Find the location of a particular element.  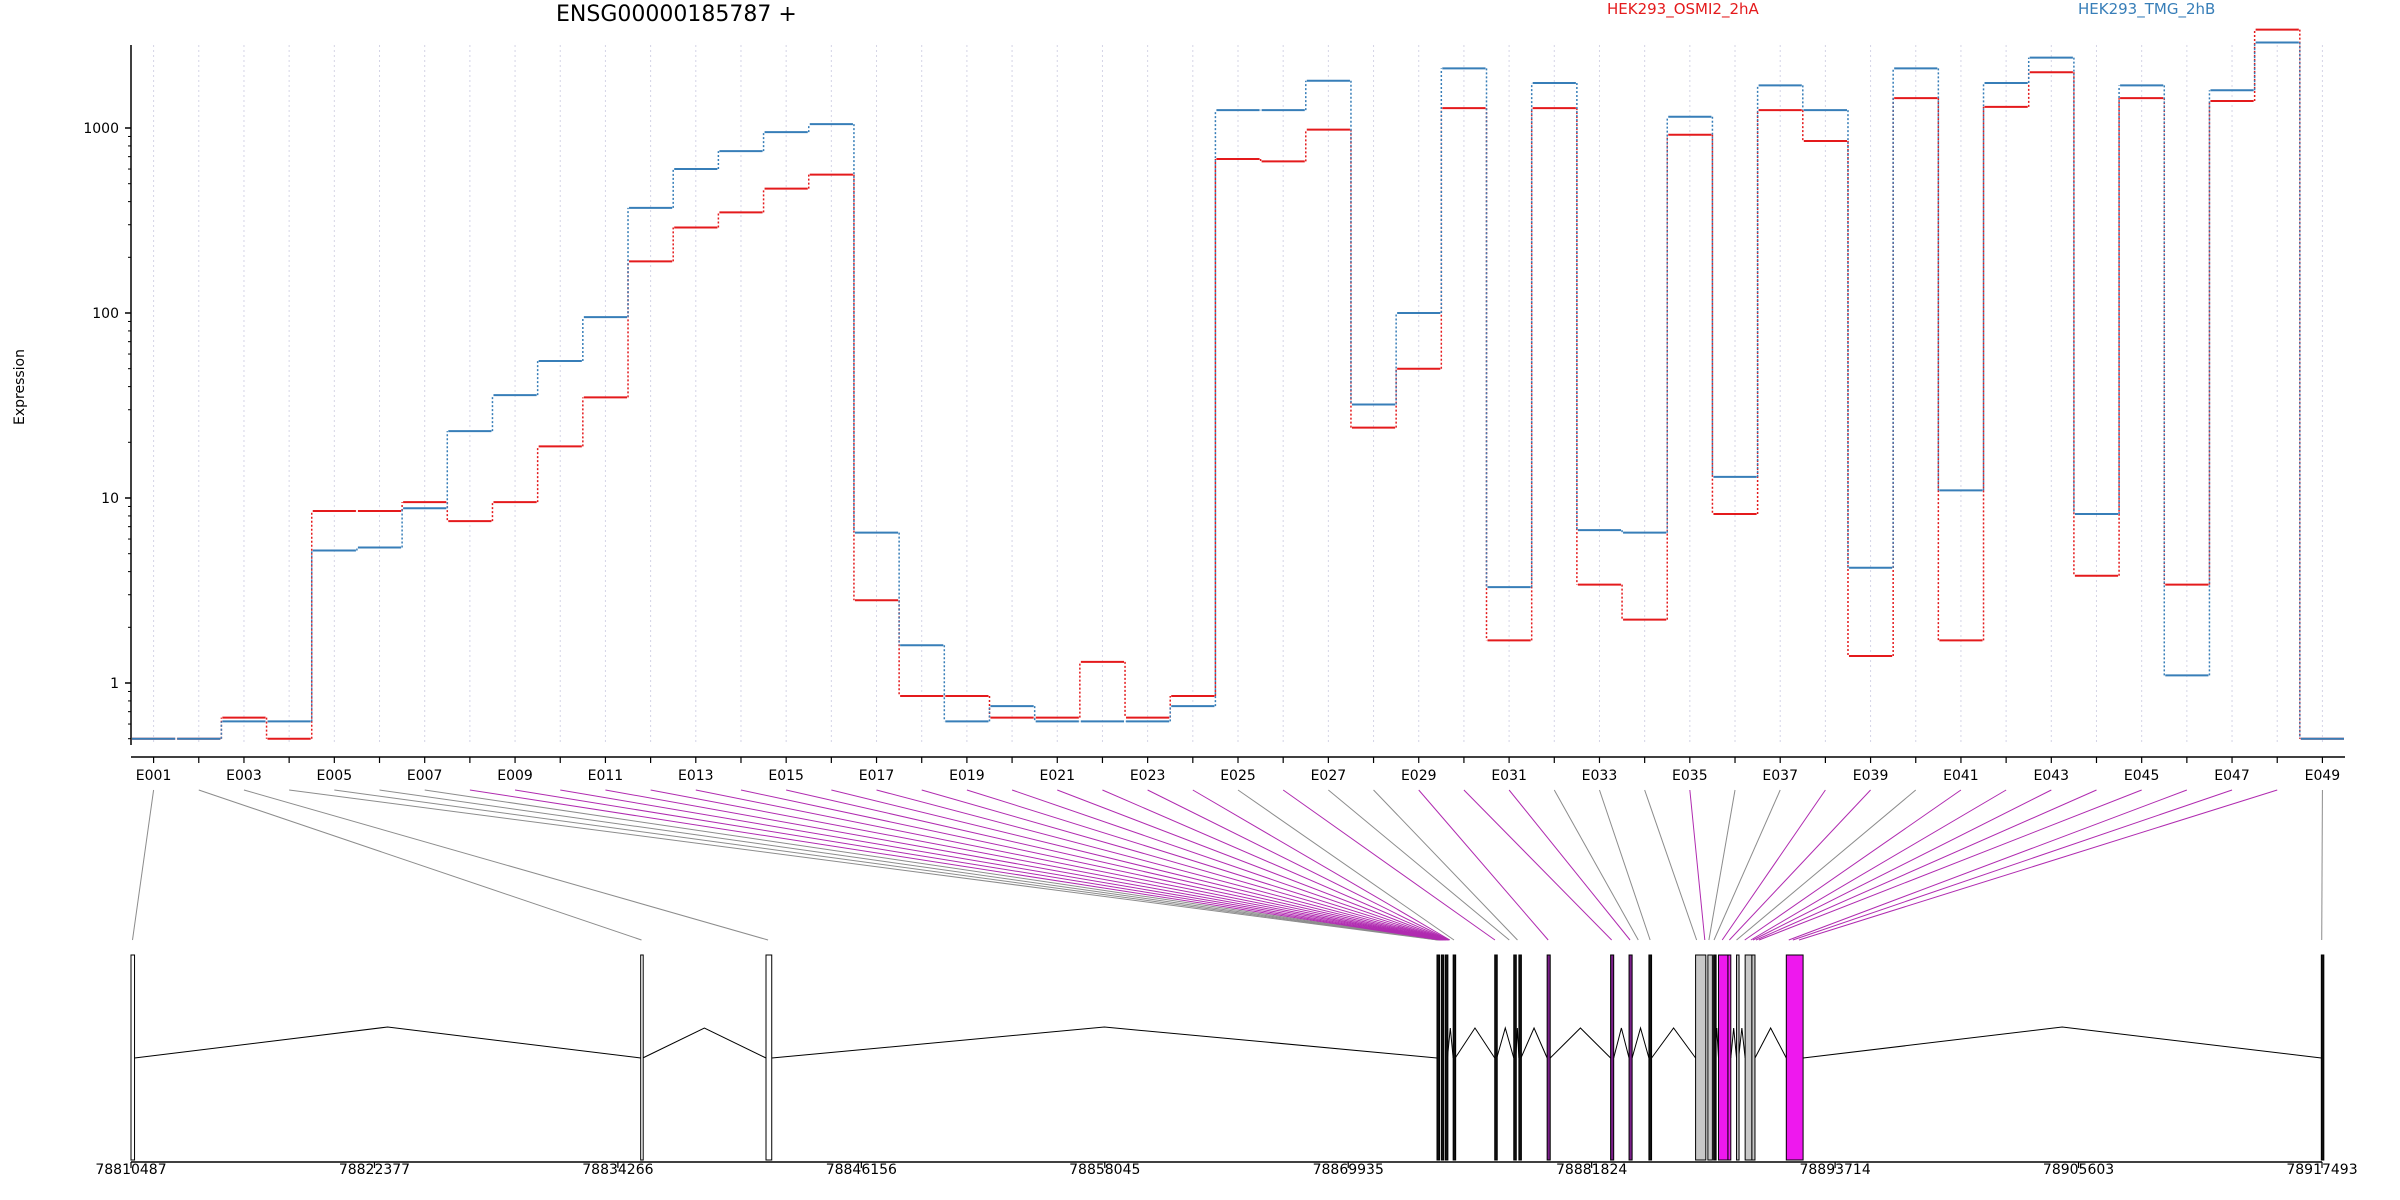

x-tick-label-e009: E009 is located at coordinates (515, 776).